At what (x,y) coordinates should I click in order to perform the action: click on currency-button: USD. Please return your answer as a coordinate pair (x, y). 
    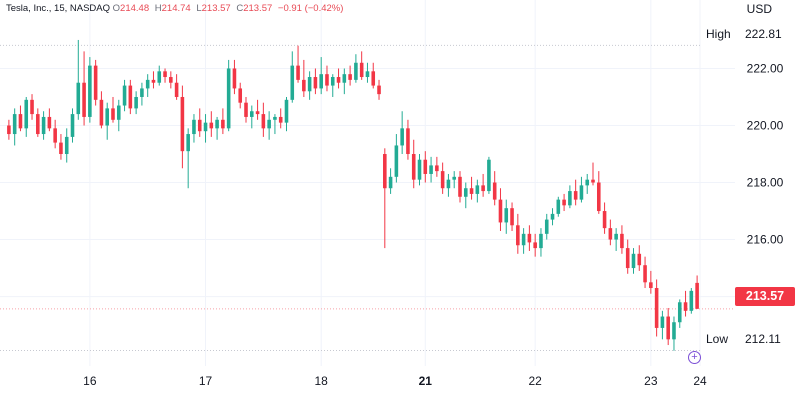
    Looking at the image, I should click on (759, 9).